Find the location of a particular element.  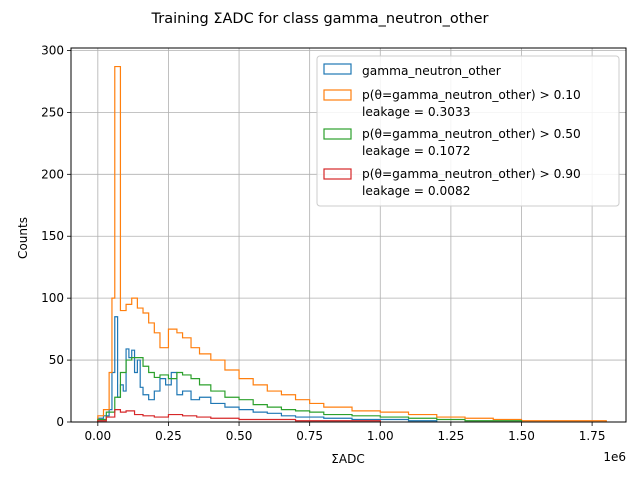

legend-label-0: gamma_neutron_other is located at coordinates (432, 71).